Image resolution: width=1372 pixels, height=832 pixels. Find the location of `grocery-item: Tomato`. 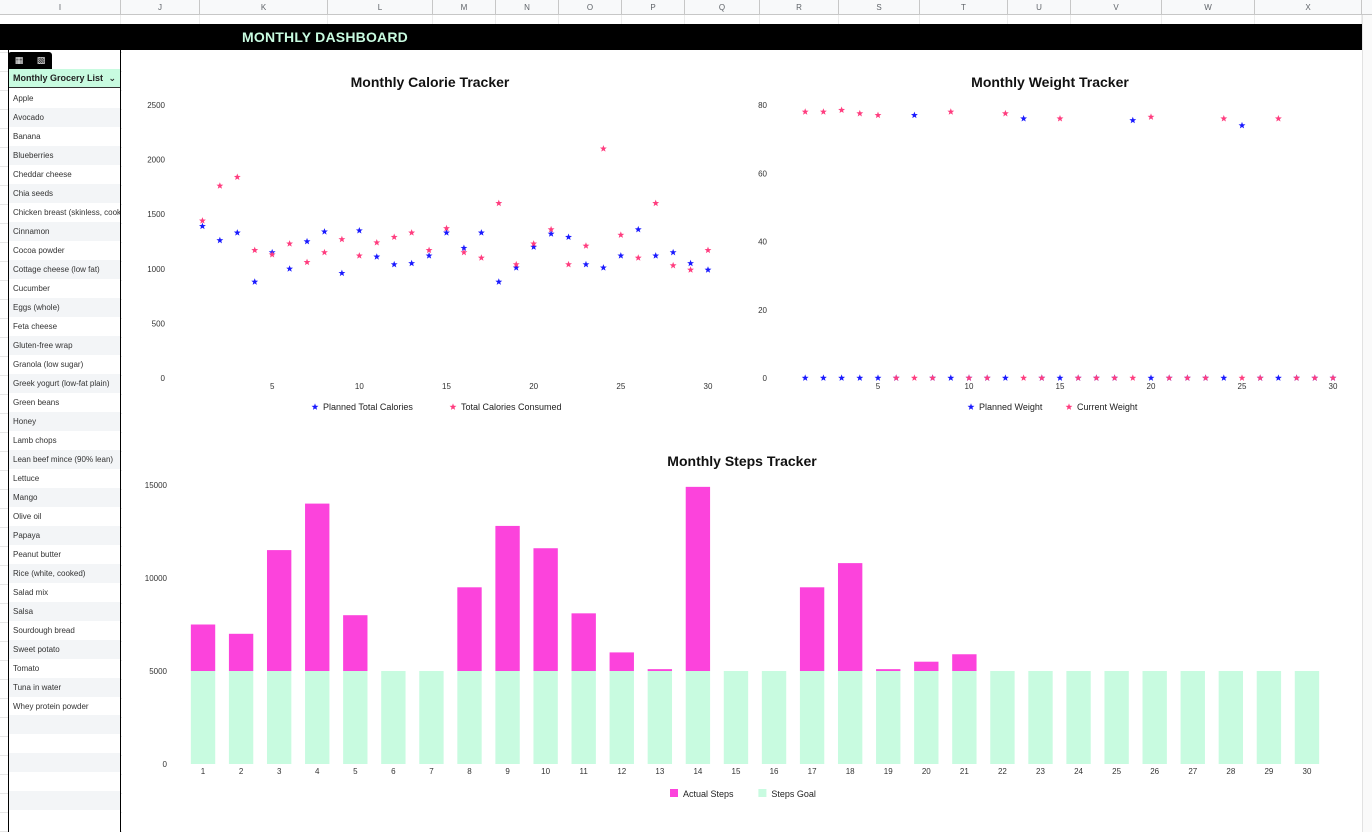

grocery-item: Tomato is located at coordinates (26, 668).